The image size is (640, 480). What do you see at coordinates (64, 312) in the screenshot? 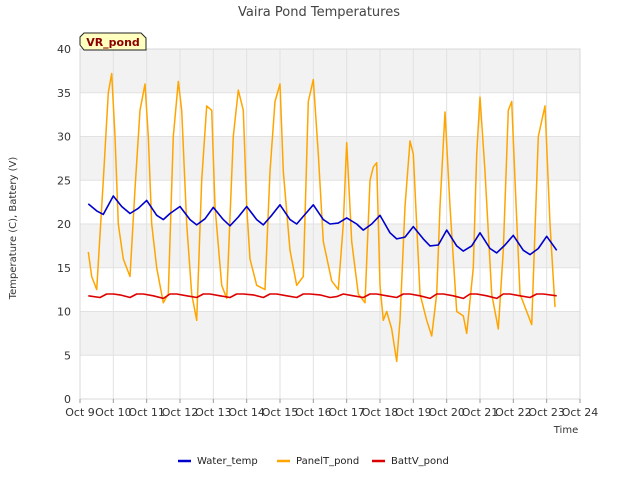
I see `y-tick-label: 10` at bounding box center [64, 312].